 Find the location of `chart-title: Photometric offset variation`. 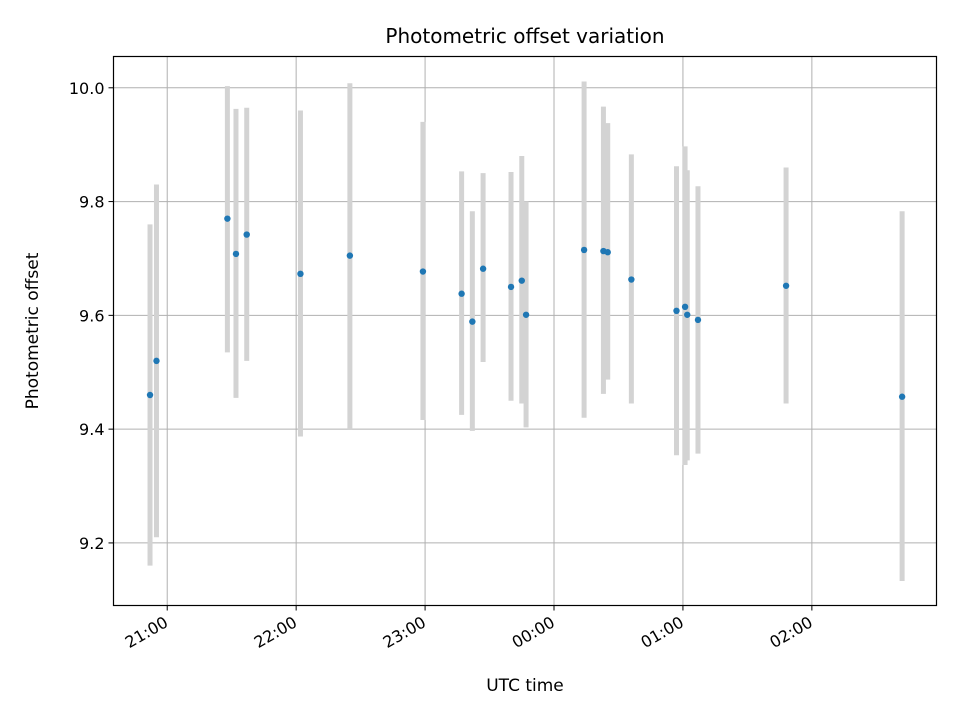

chart-title: Photometric offset variation is located at coordinates (524, 36).